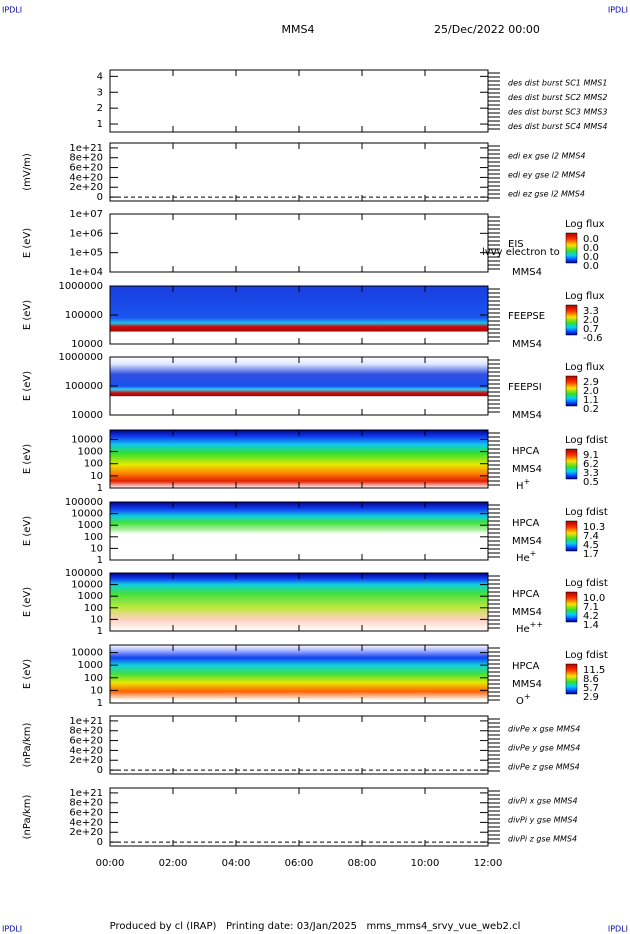 The image size is (630, 934). I want to click on colorbar-tick-label: 7.4, so click(591, 536).